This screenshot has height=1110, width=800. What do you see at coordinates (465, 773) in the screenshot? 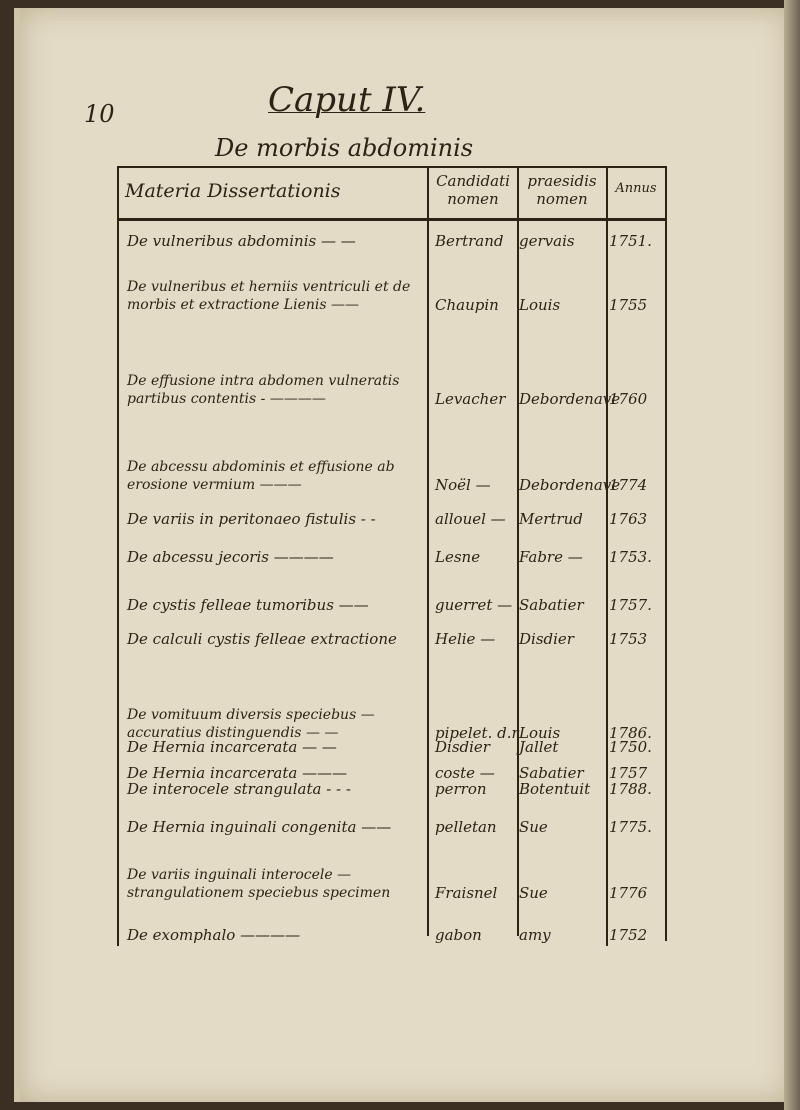
I see `cell-candidatus: coste —` at bounding box center [465, 773].